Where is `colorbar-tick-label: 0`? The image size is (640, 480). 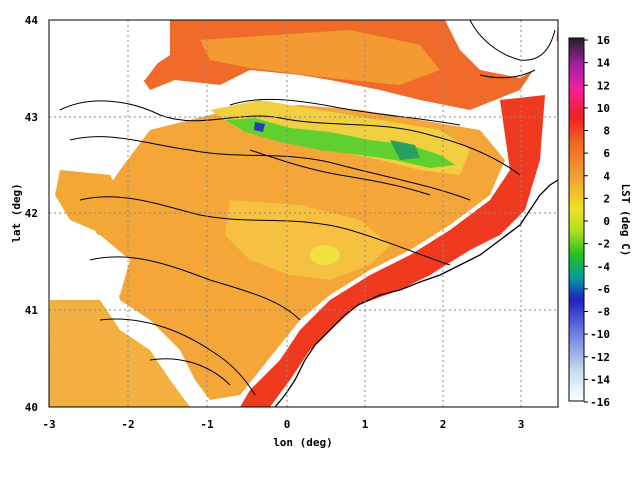 colorbar-tick-label: 0 is located at coordinates (606, 221).